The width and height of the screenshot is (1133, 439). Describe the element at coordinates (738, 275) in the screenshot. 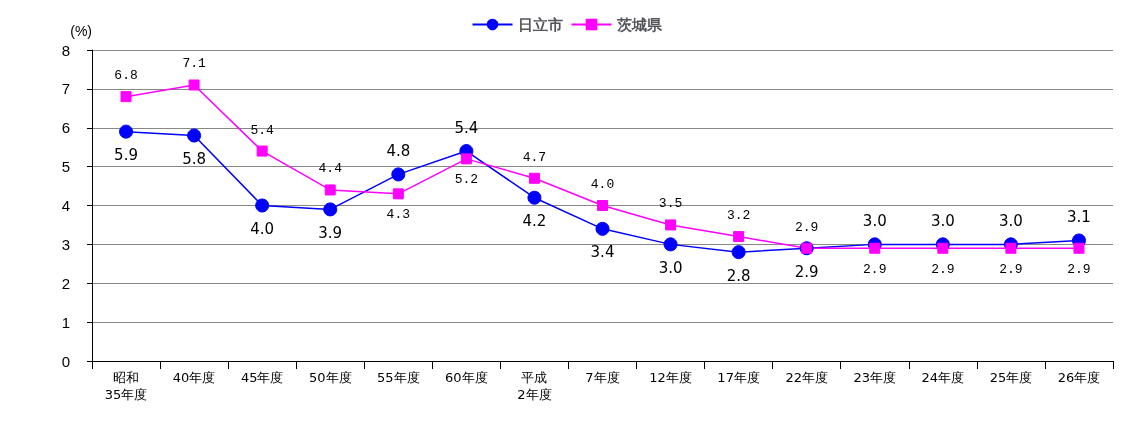

I see `data-label: 2.8` at that location.